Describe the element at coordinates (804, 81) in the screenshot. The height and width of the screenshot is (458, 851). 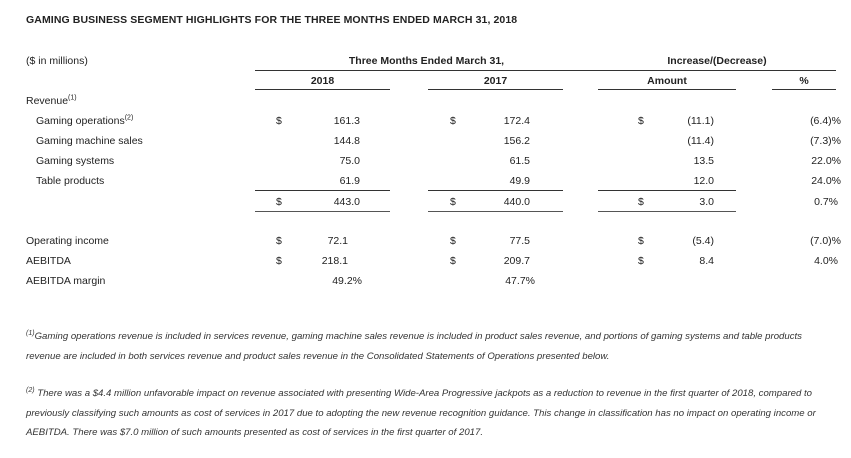
I see `pct-header: %` at that location.